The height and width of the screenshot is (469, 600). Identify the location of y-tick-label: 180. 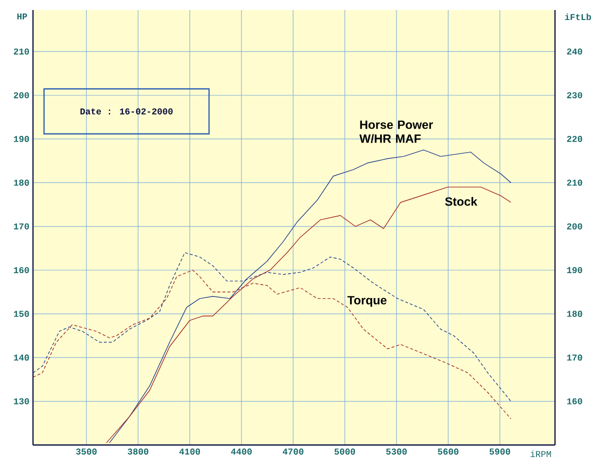
(21, 183).